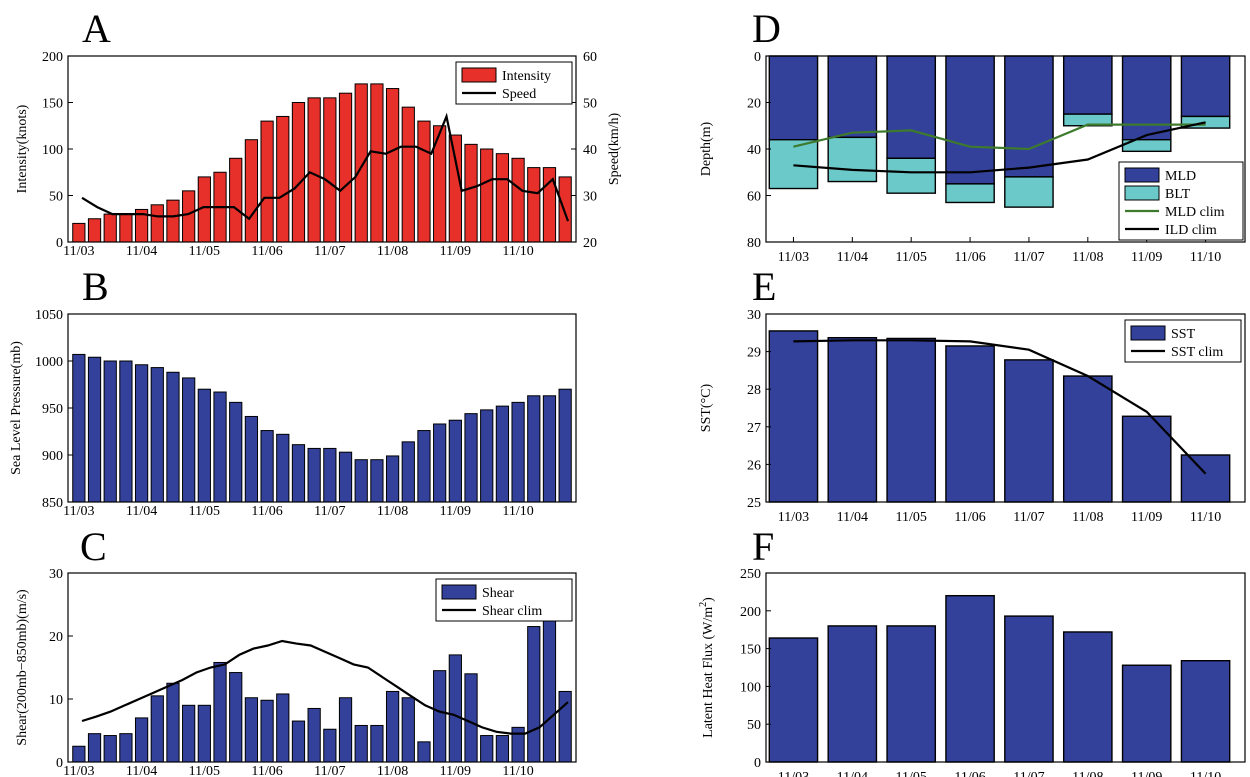  I want to click on legend-label: MLD, so click(1180, 176).